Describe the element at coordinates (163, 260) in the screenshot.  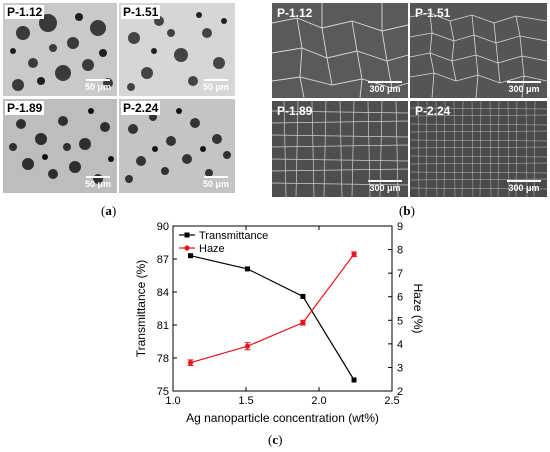
I see `y-left-tick-label: 87` at that location.